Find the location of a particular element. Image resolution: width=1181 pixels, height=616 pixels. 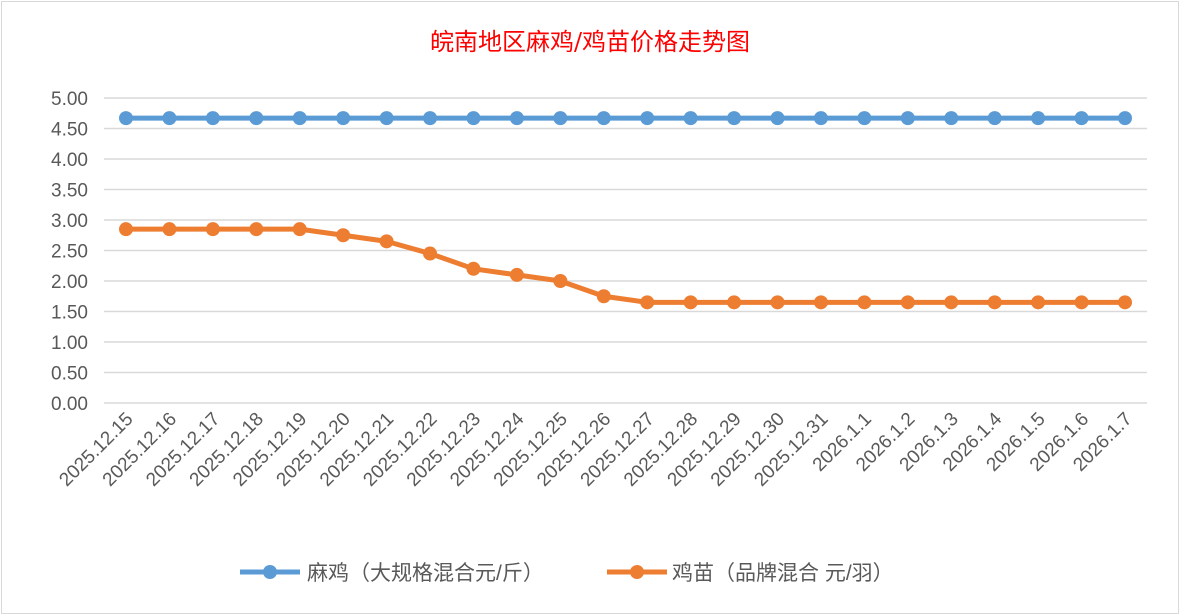

legend-label-0: 麻鸡（大规格混合元/斤） is located at coordinates (425, 573).